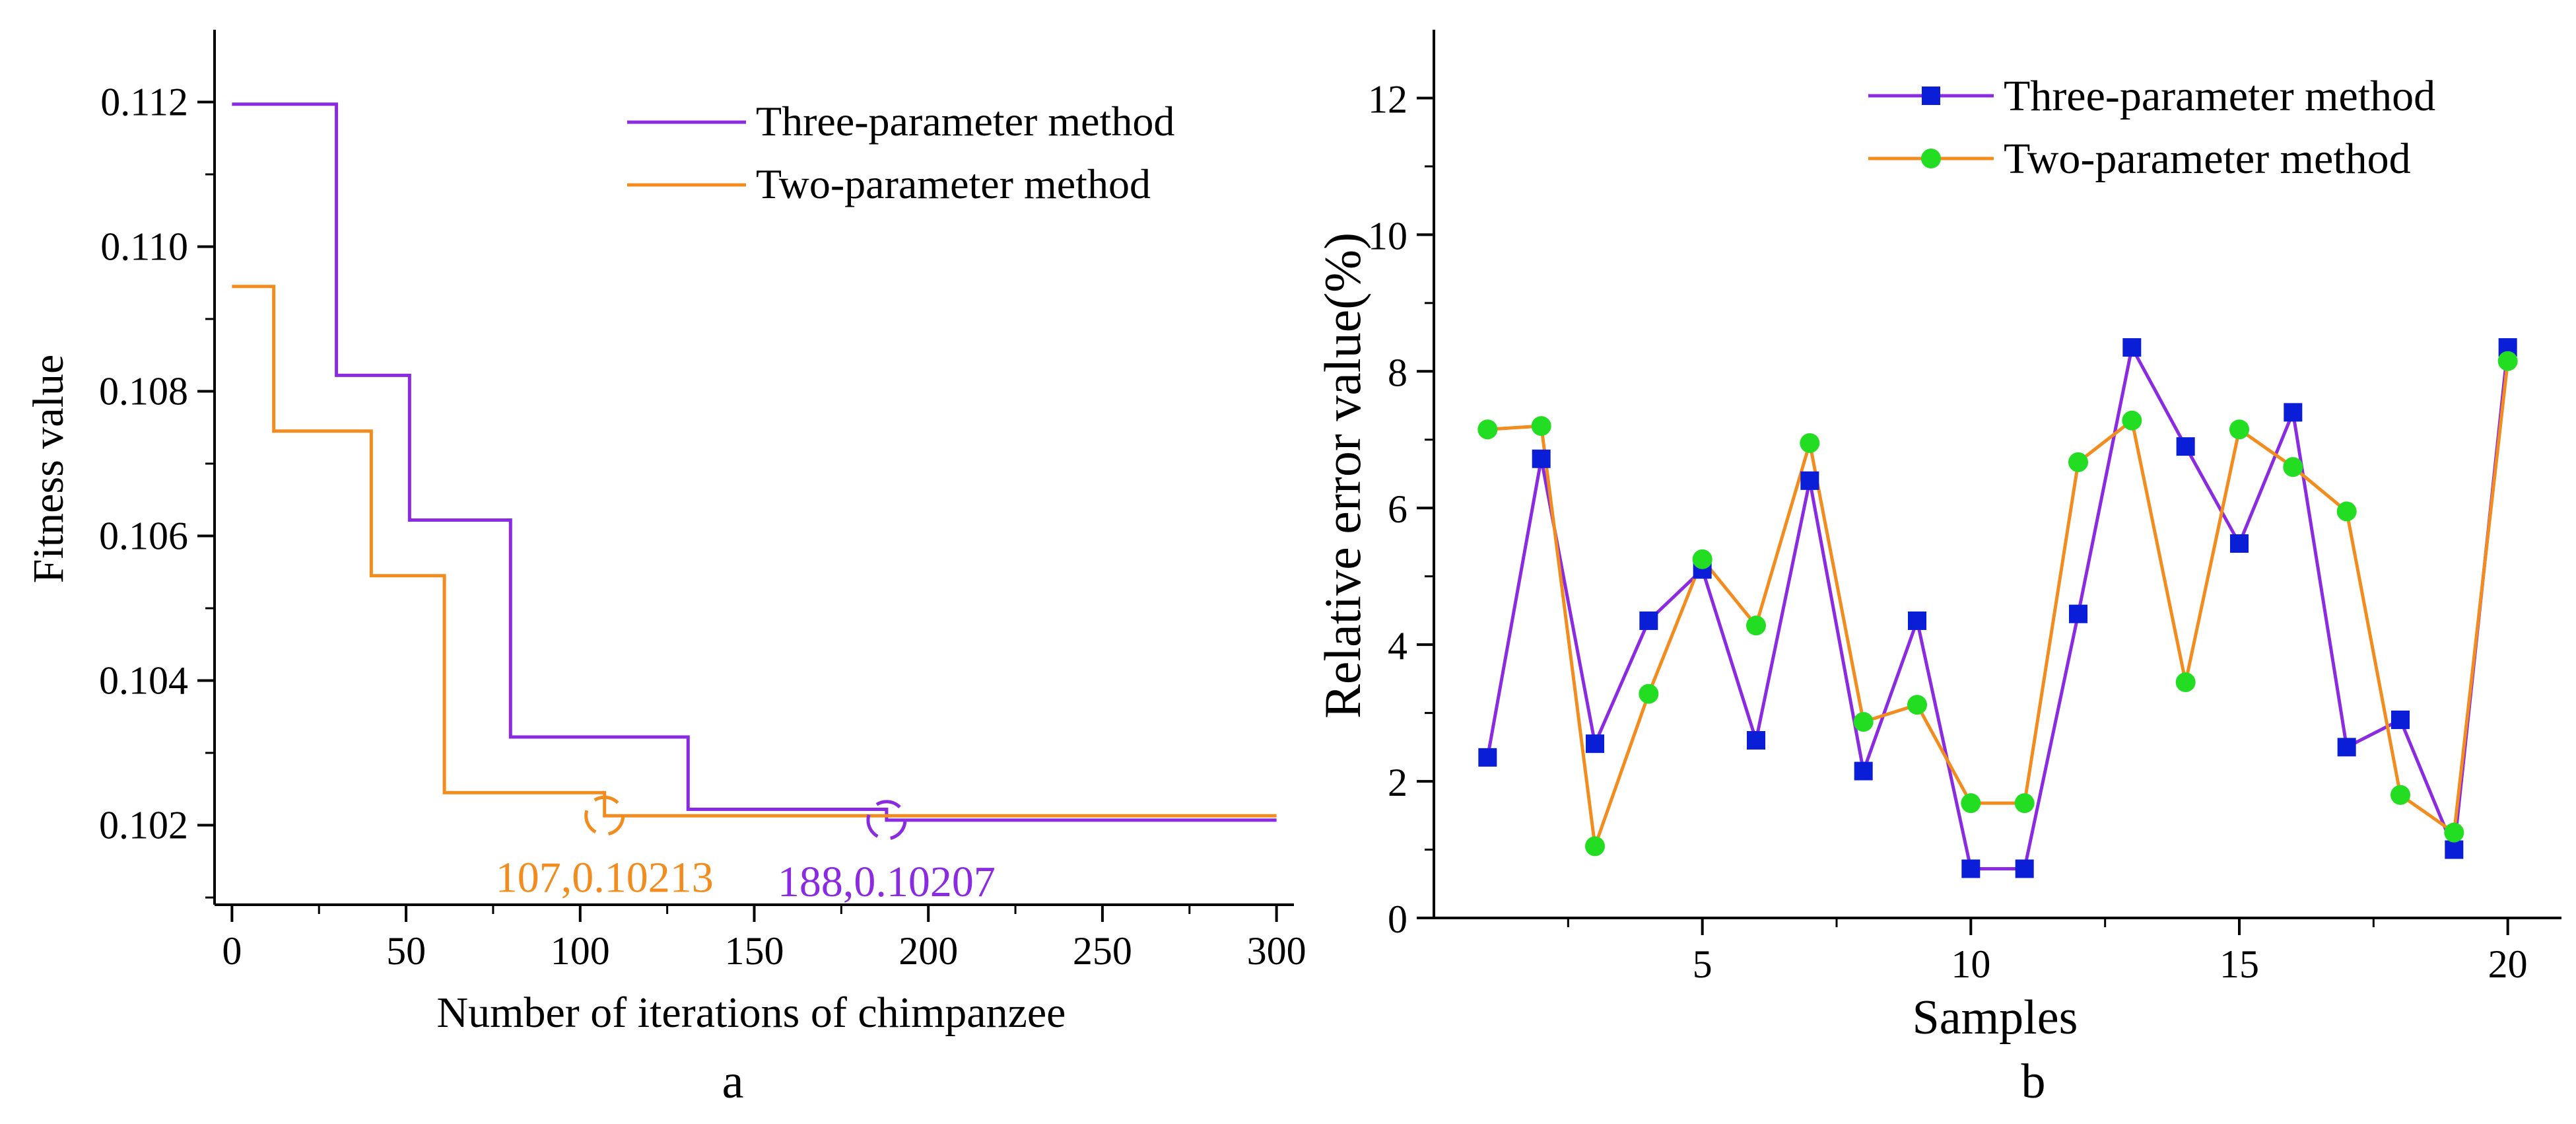  What do you see at coordinates (1388, 236) in the screenshot?
I see `panel-b-y-tick-label: 10` at bounding box center [1388, 236].